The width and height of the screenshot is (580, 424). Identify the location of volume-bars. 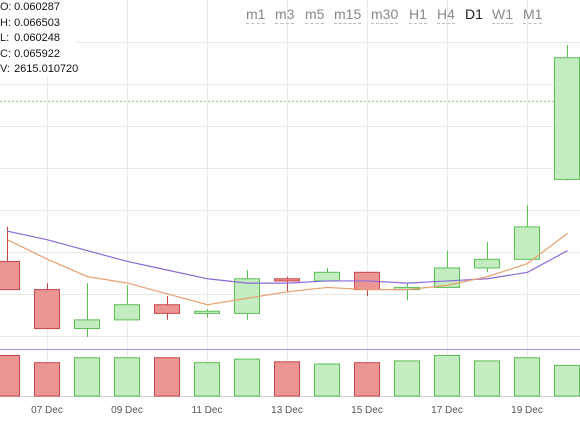
(290, 376).